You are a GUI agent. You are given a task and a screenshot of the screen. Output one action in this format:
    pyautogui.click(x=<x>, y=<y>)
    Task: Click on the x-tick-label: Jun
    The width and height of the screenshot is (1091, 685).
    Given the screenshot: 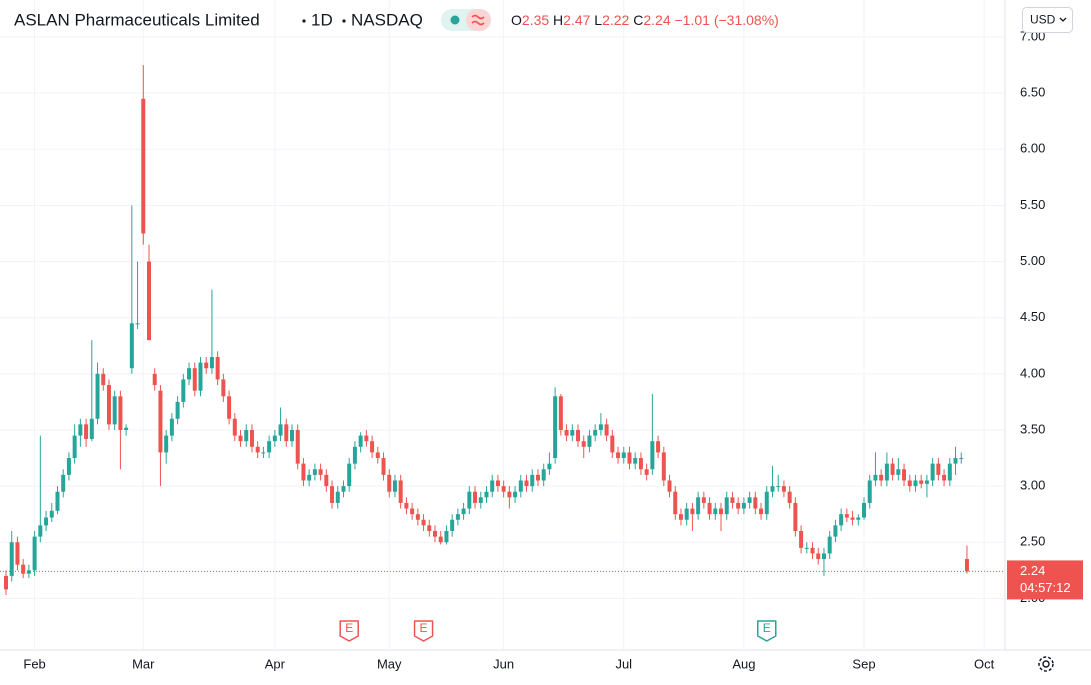 What is the action you would take?
    pyautogui.click(x=503, y=663)
    